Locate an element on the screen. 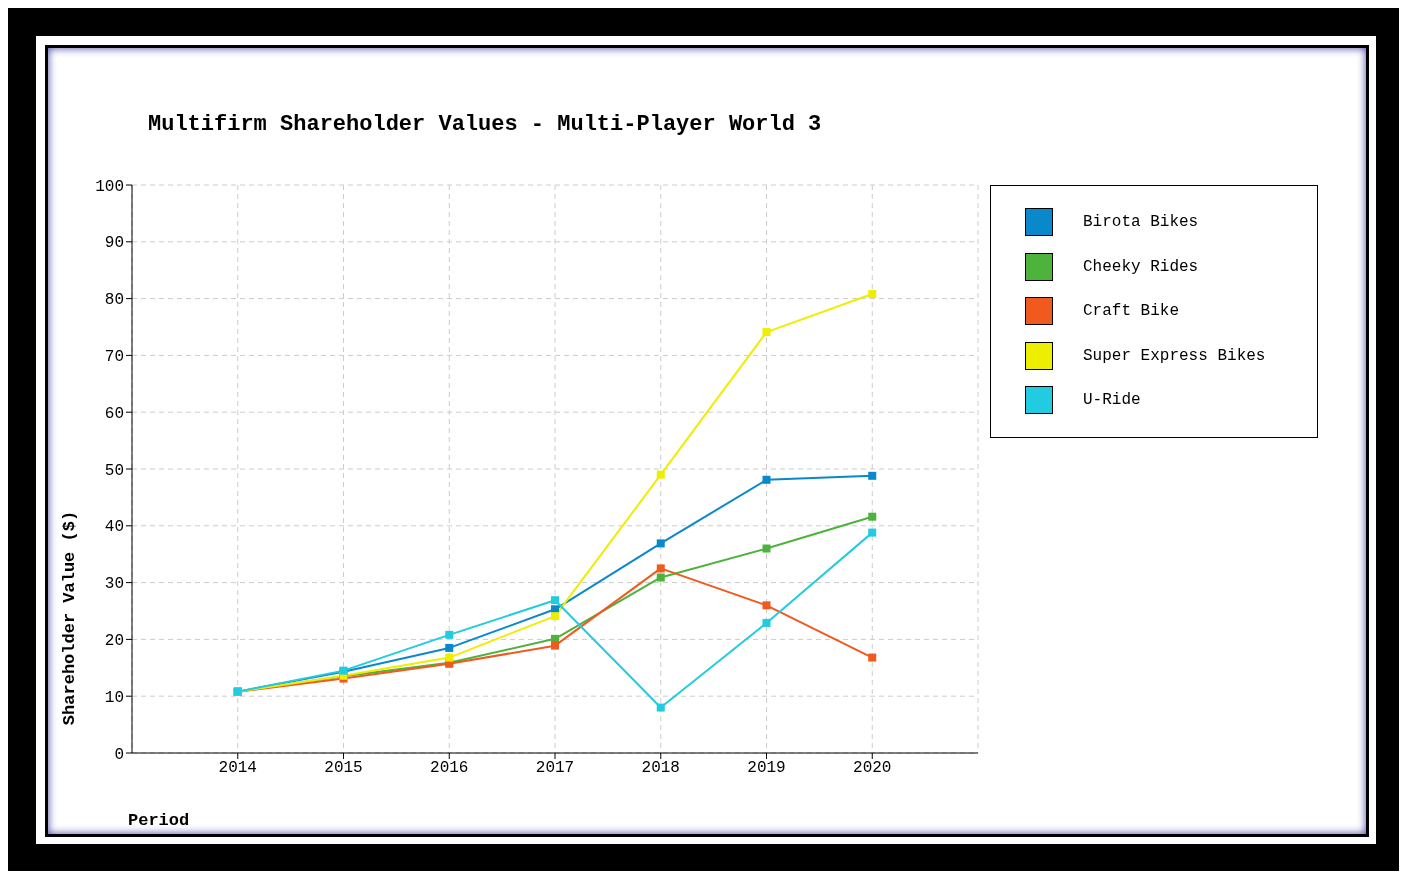  chart-title: Multifirm Shareholder Values - Multi-Player World 3 is located at coordinates (485, 124).